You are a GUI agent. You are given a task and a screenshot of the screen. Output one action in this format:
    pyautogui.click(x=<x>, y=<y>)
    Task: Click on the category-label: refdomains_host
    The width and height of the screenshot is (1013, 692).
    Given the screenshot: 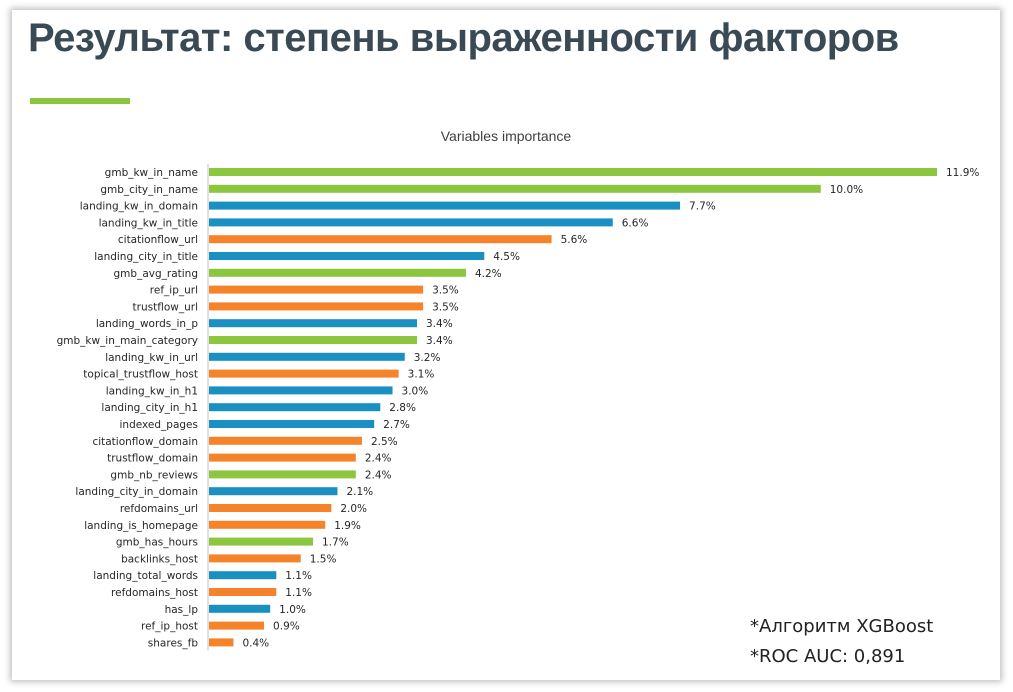 What is the action you would take?
    pyautogui.click(x=154, y=593)
    